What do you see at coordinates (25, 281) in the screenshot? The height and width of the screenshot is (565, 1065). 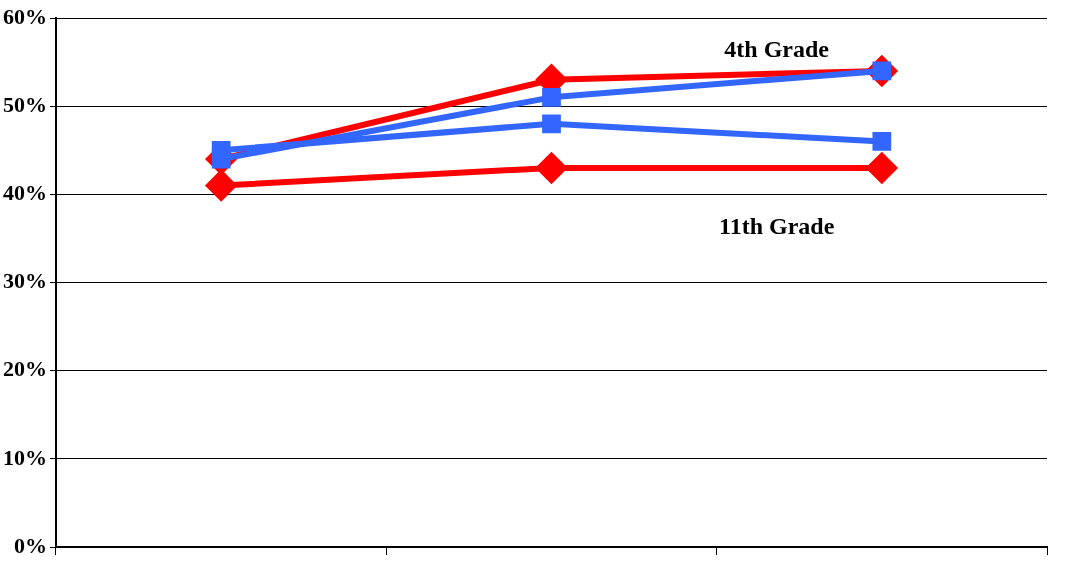 I see `y-tick-label: 30%` at bounding box center [25, 281].